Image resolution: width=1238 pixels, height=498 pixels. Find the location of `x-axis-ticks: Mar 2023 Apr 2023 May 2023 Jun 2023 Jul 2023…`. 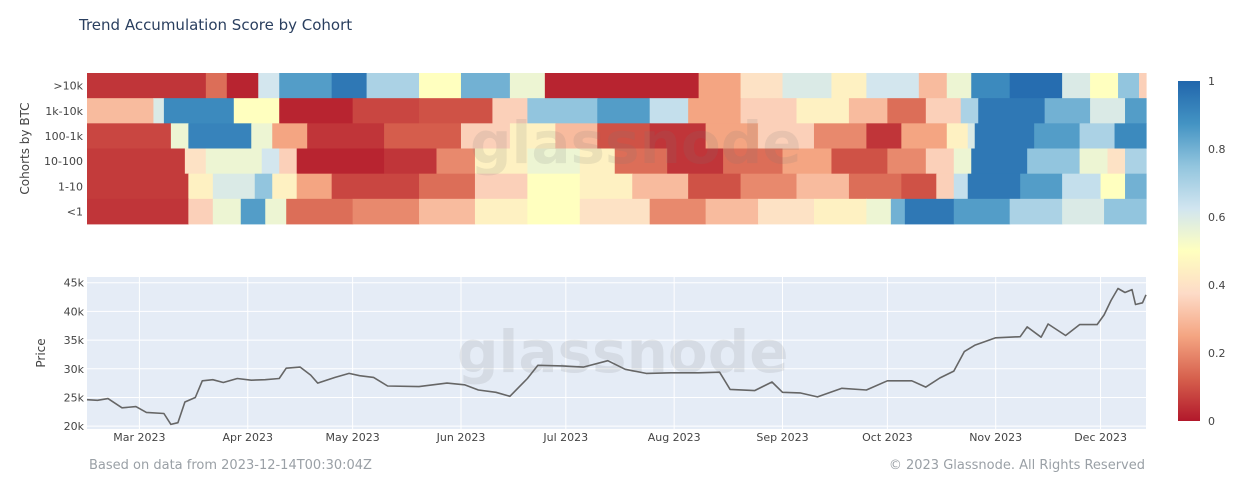

x-axis-ticks: Mar 2023 Apr 2023 May 2023 Jun 2023 Jul 2023… is located at coordinates (620, 437).